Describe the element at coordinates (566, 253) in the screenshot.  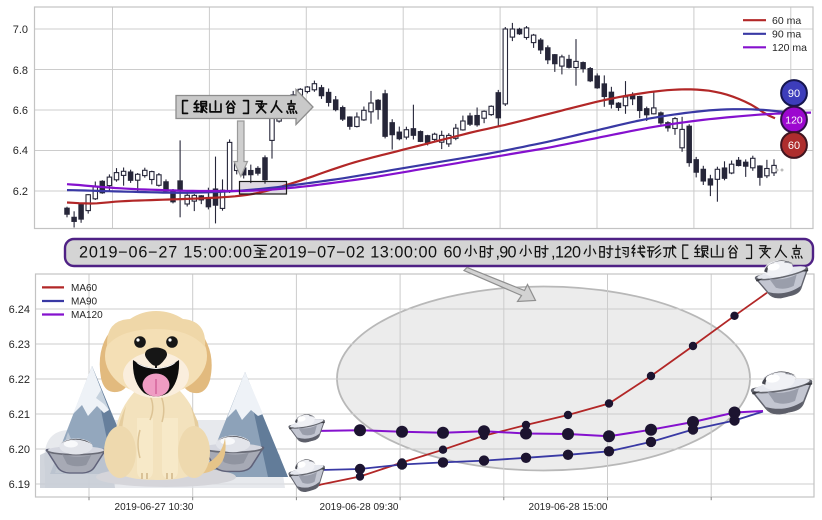
I see `svg-text: ,120` at that location.